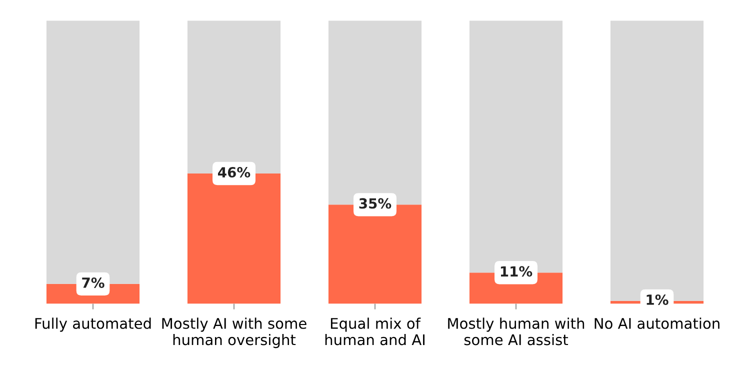 This screenshot has width=750, height=375. What do you see at coordinates (93, 325) in the screenshot?
I see `x-tick-label: Fully automated` at bounding box center [93, 325].